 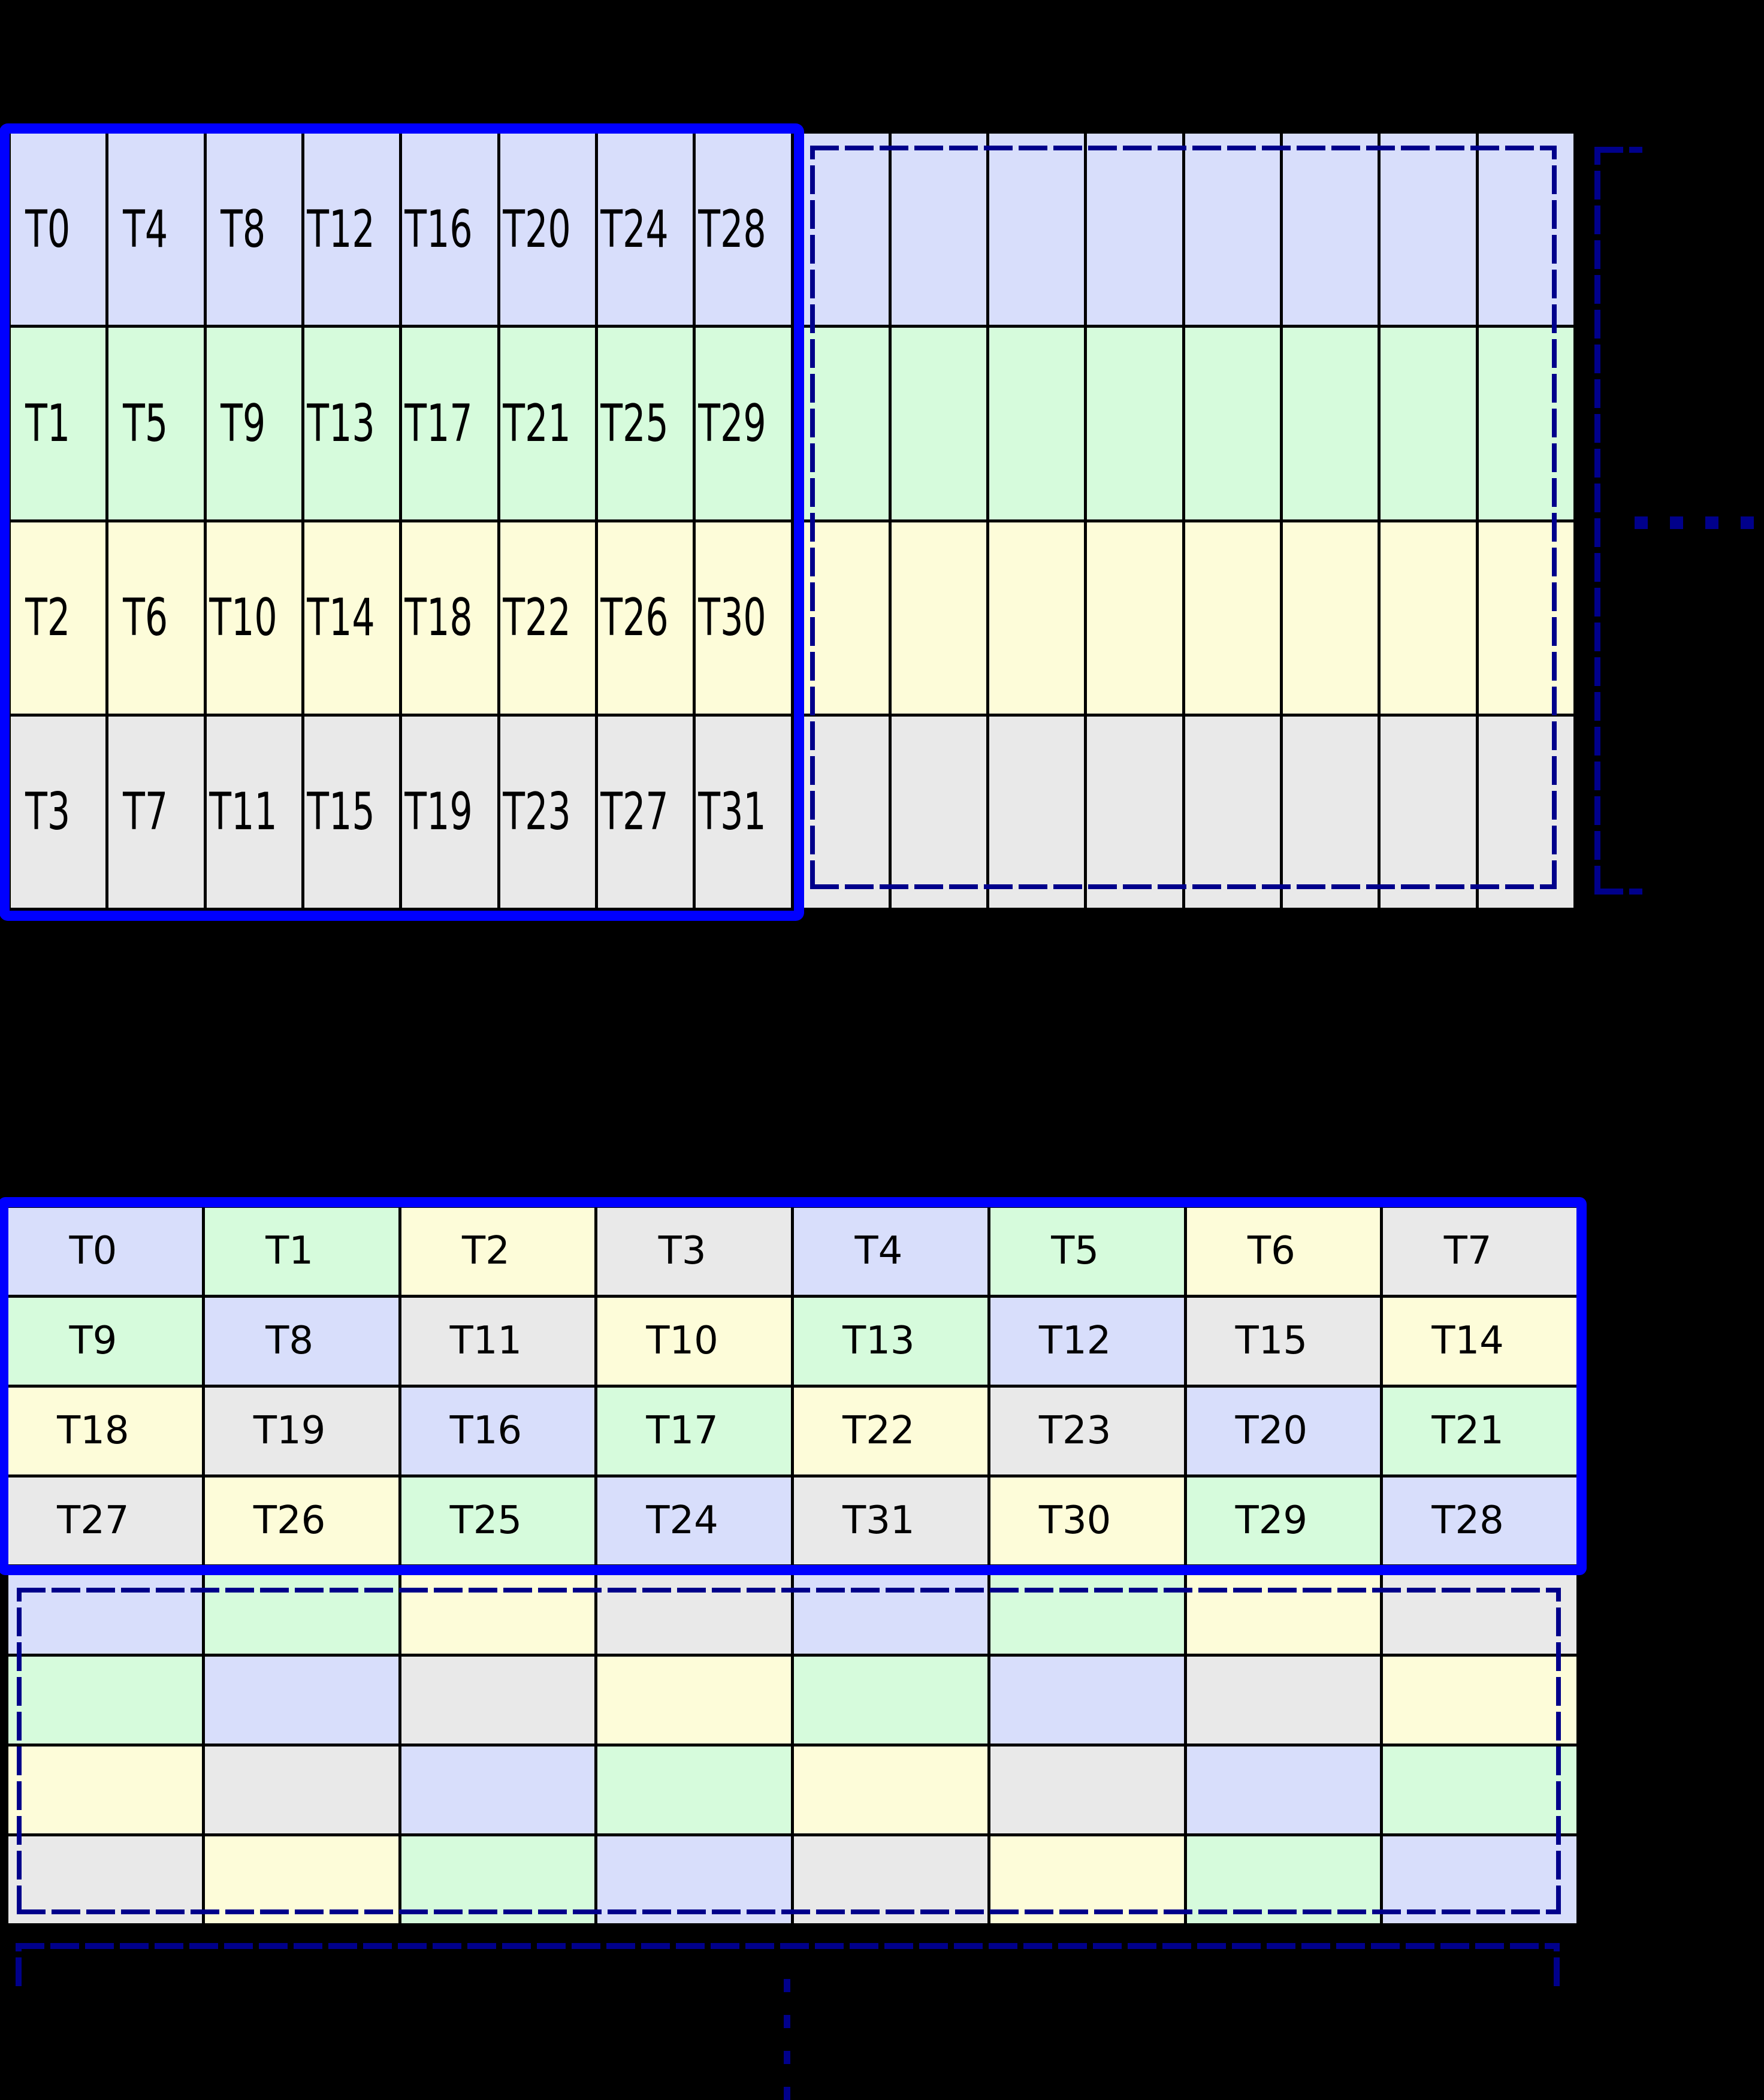 What do you see at coordinates (634, 618) in the screenshot?
I see `thread-label: T26` at bounding box center [634, 618].